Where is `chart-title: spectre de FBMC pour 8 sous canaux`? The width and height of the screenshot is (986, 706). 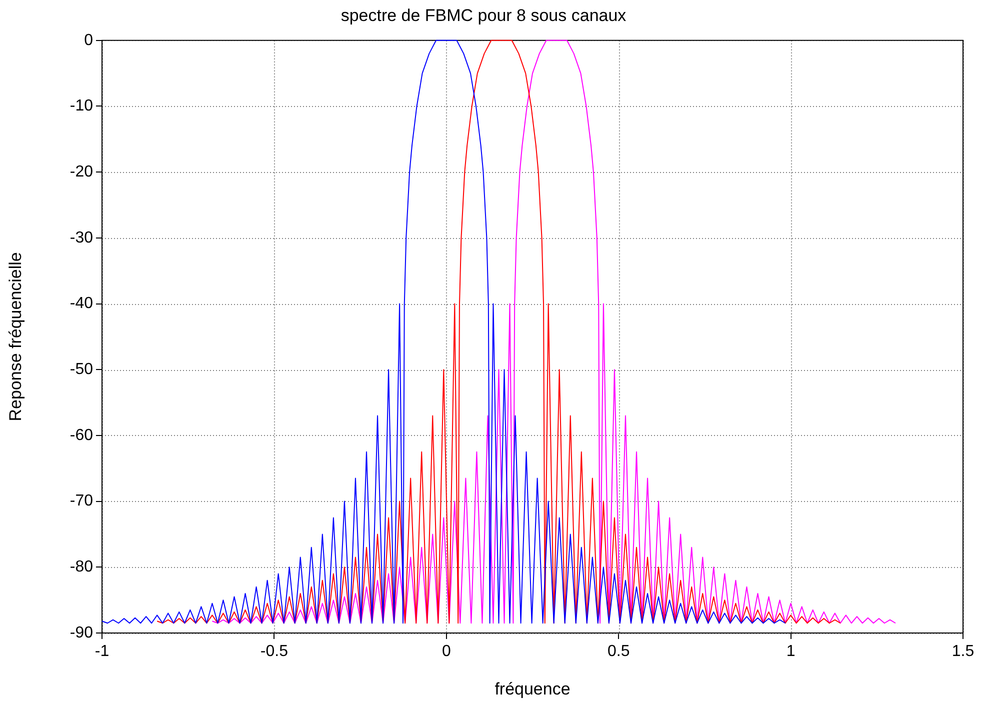 chart-title: spectre de FBMC pour 8 sous canaux is located at coordinates (483, 15).